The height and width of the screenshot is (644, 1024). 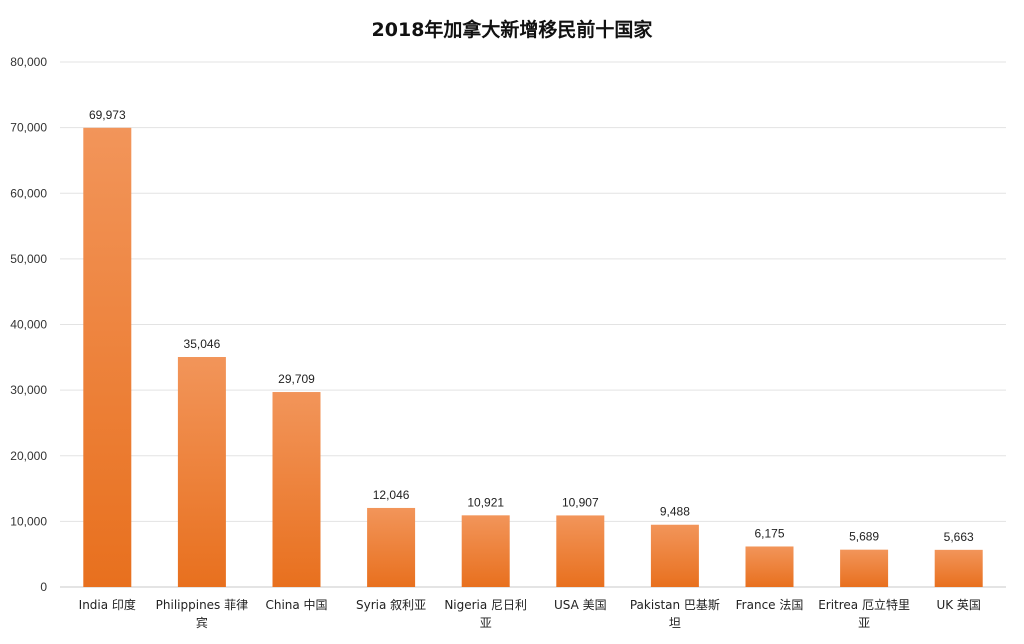 I want to click on x-category-label: Eritrea 厄立特里亚, so click(x=864, y=613).